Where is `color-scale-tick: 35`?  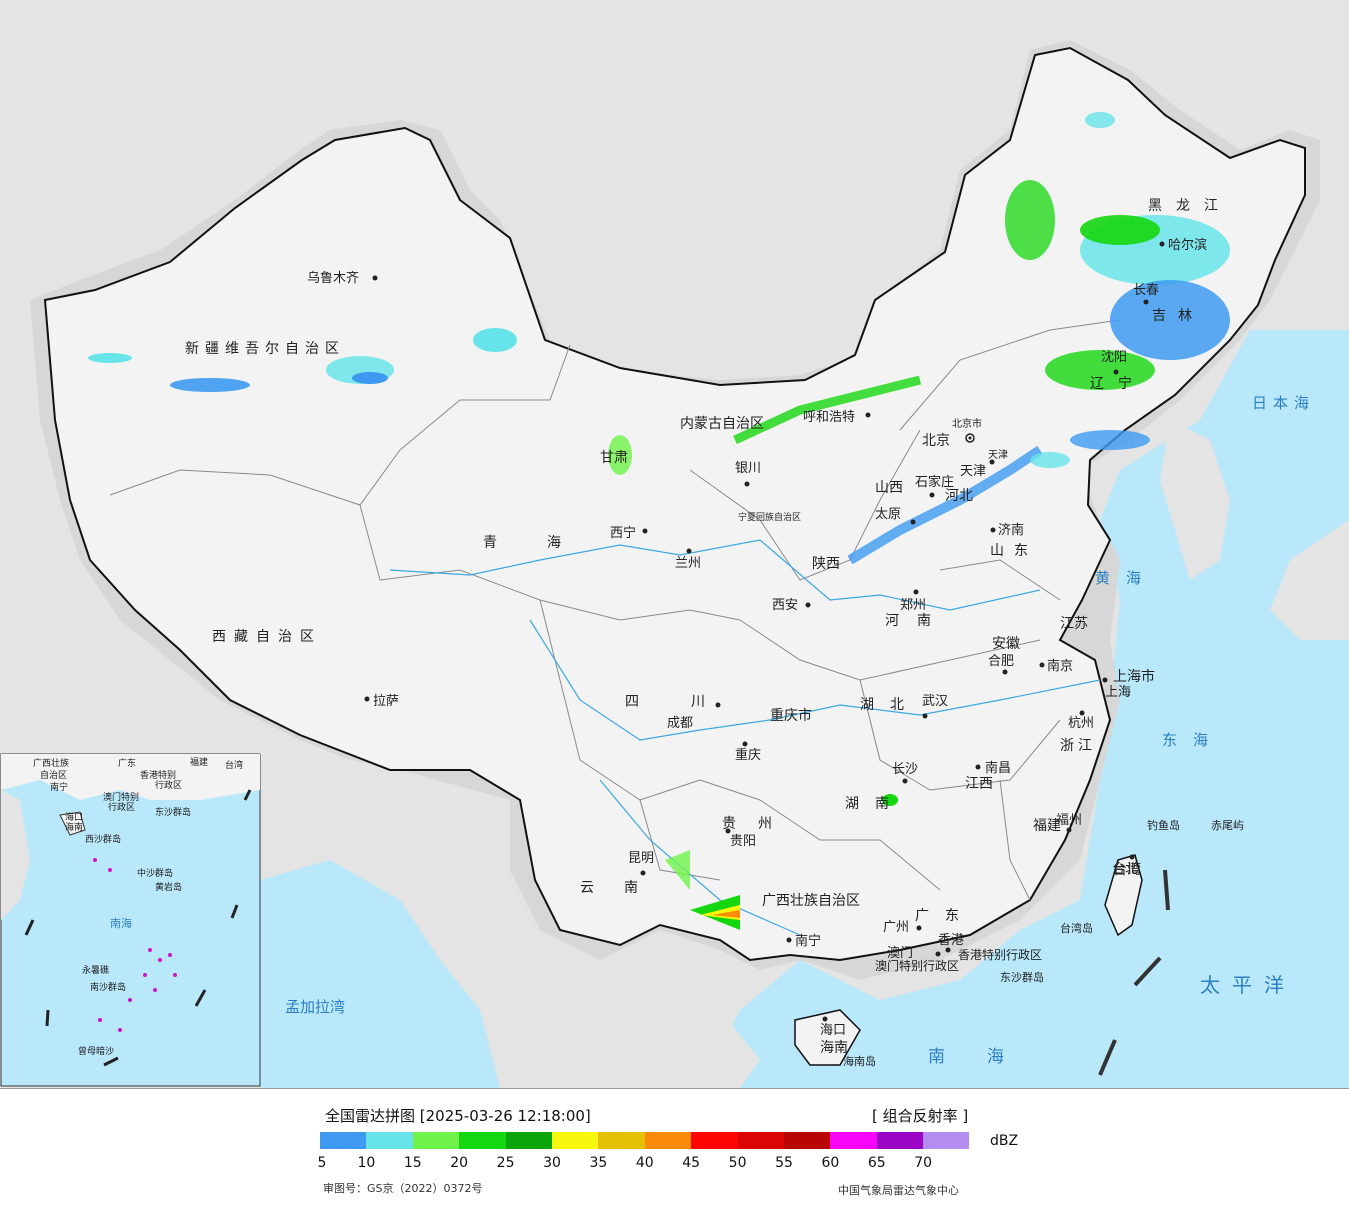 color-scale-tick: 35 is located at coordinates (598, 1163).